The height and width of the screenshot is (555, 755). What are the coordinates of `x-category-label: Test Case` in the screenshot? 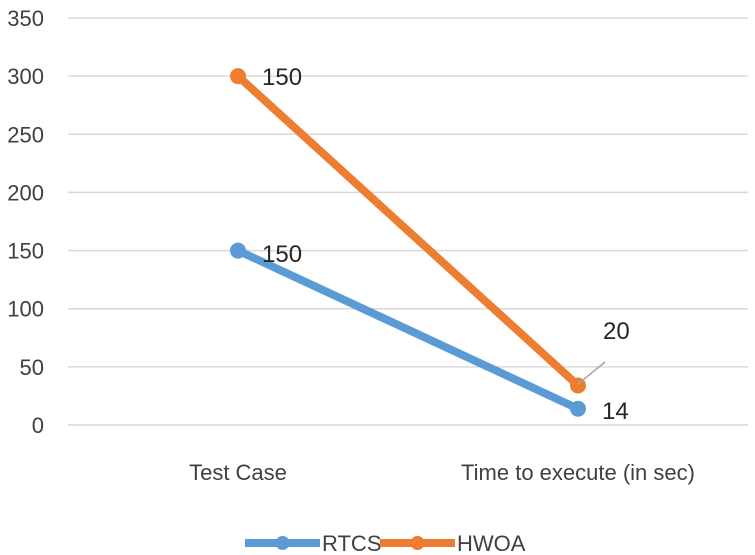 It's located at (238, 472).